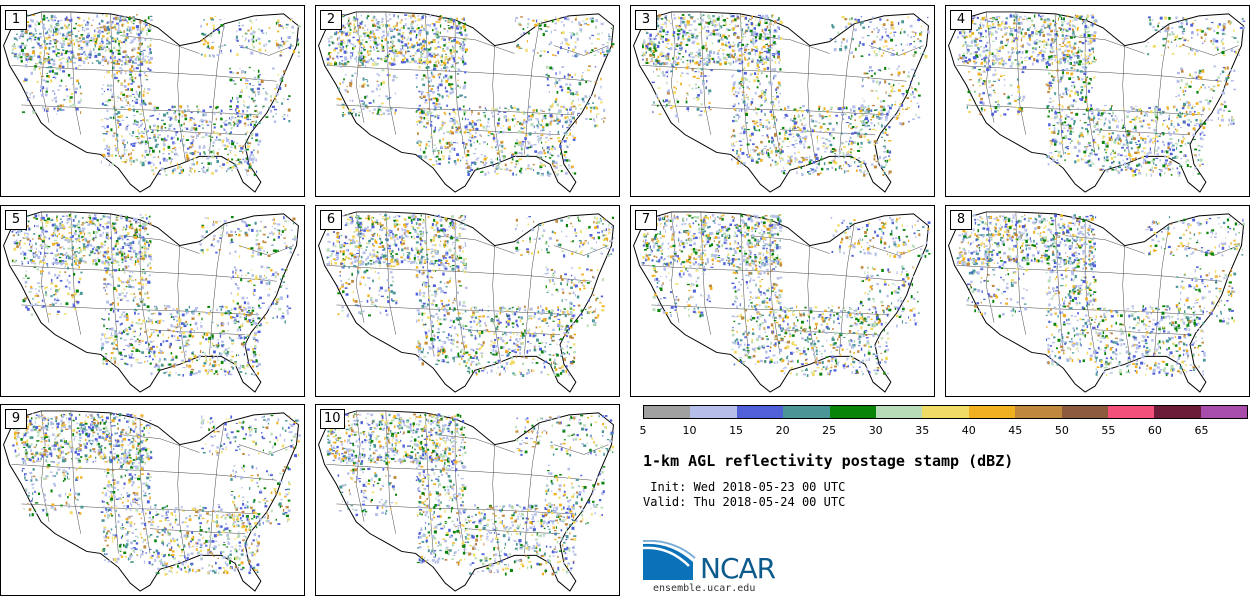 The width and height of the screenshot is (1260, 597). What do you see at coordinates (829, 430) in the screenshot?
I see `colorbar-tick-label: 25` at bounding box center [829, 430].